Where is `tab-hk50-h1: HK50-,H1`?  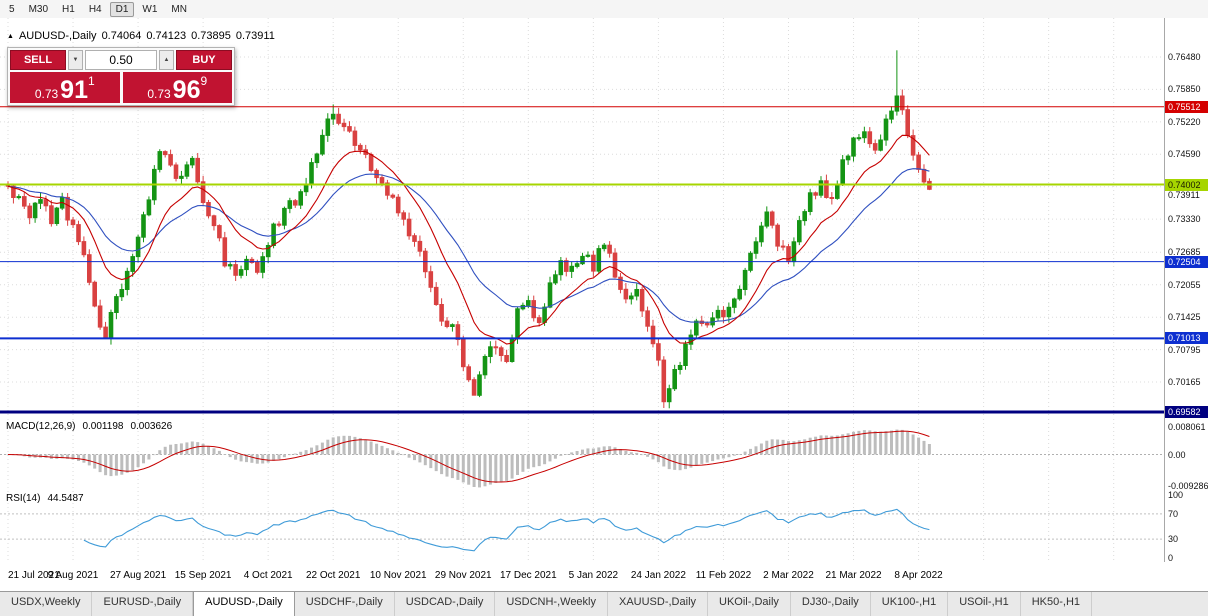 tab-hk50-h1: HK50-,H1 is located at coordinates (1056, 604).